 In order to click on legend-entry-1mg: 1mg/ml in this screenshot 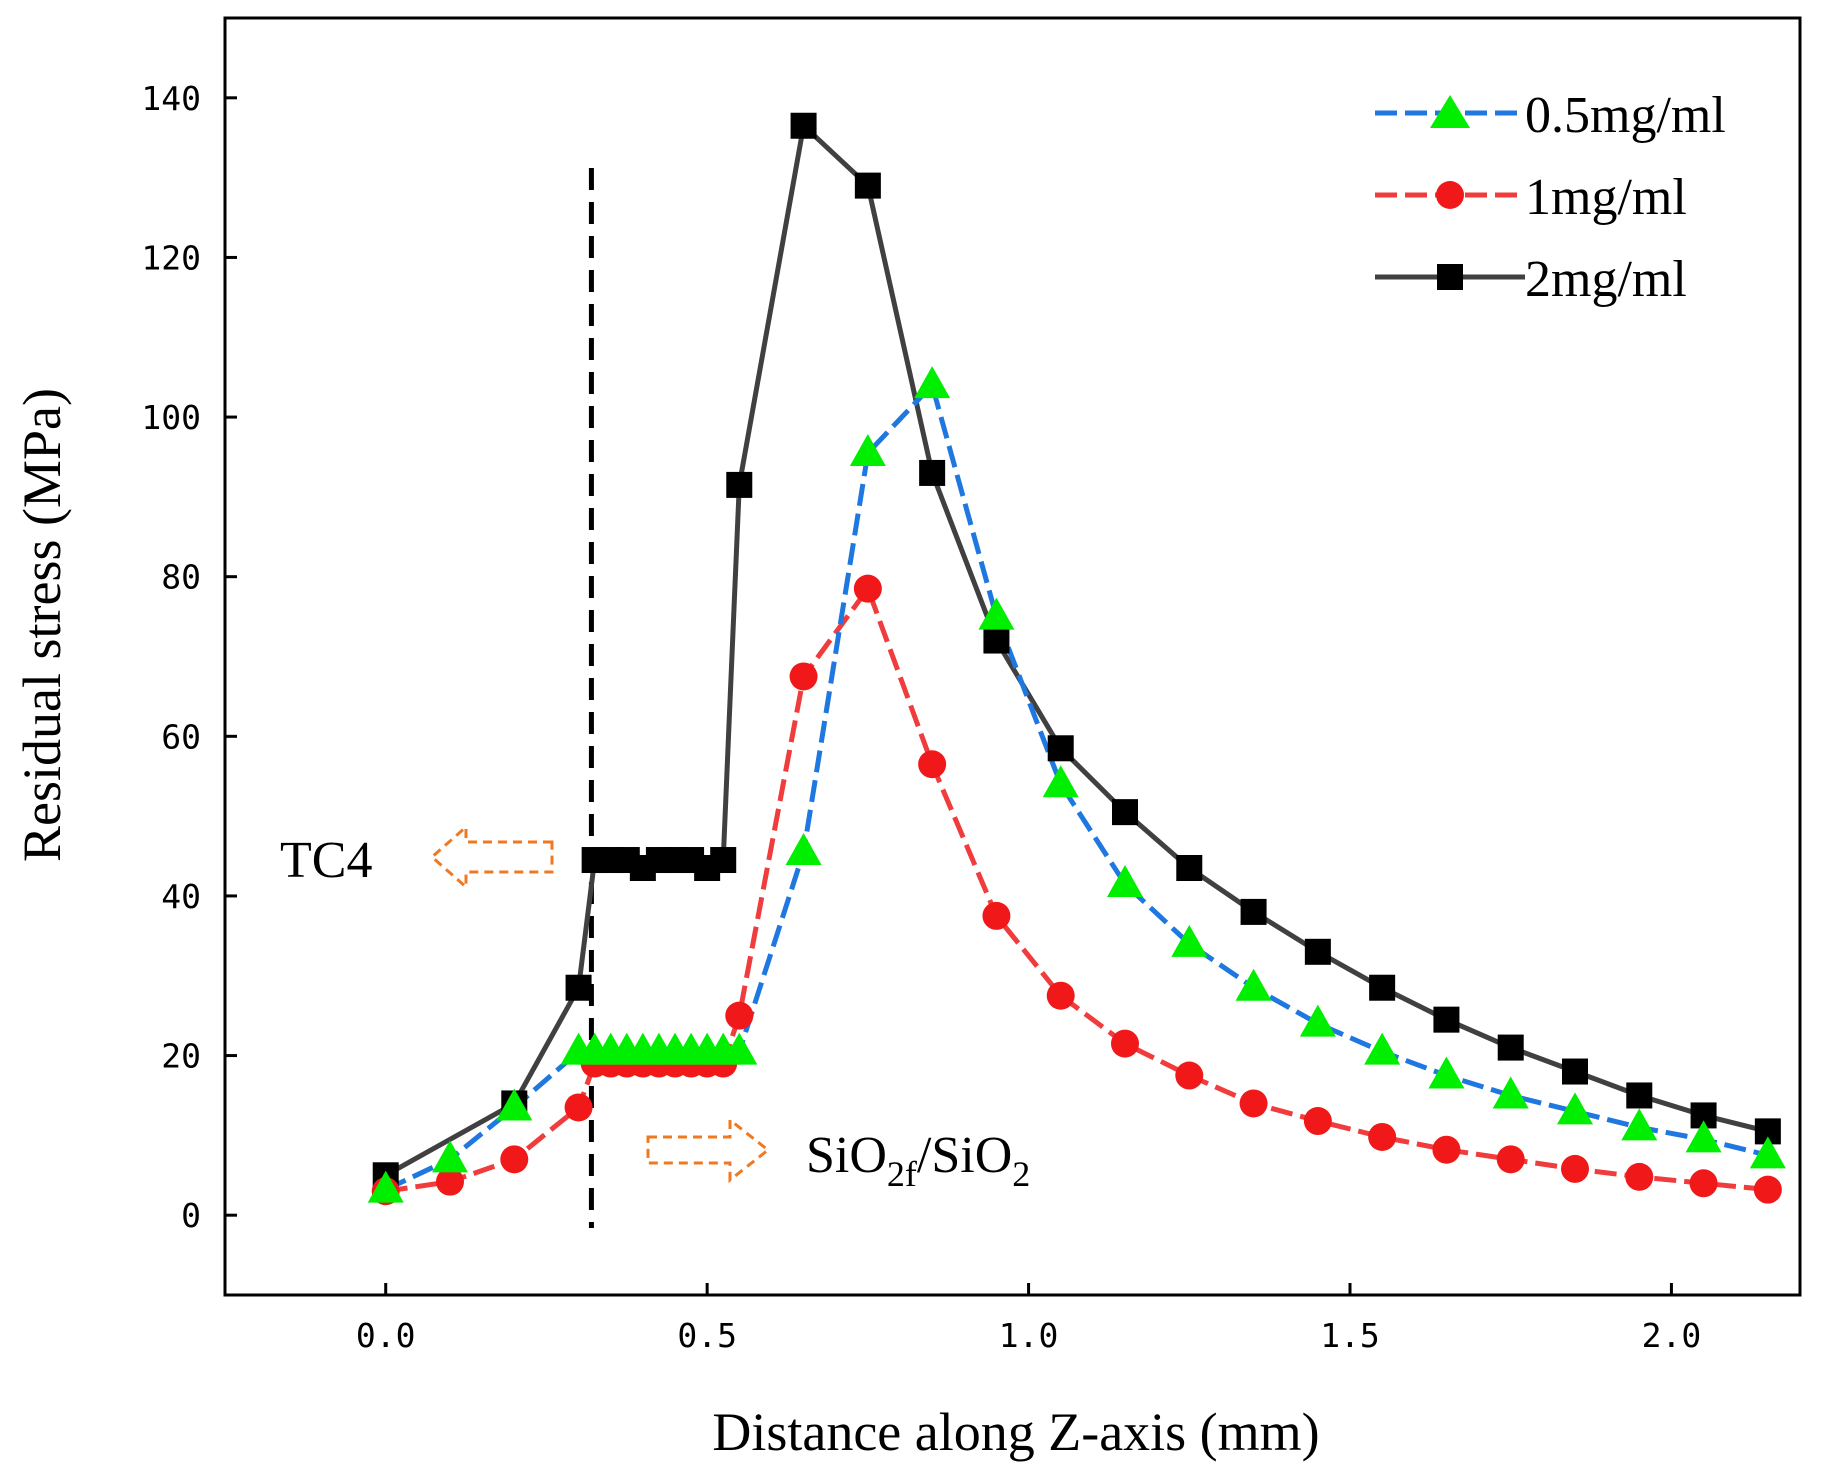, I will do `click(1531, 197)`.